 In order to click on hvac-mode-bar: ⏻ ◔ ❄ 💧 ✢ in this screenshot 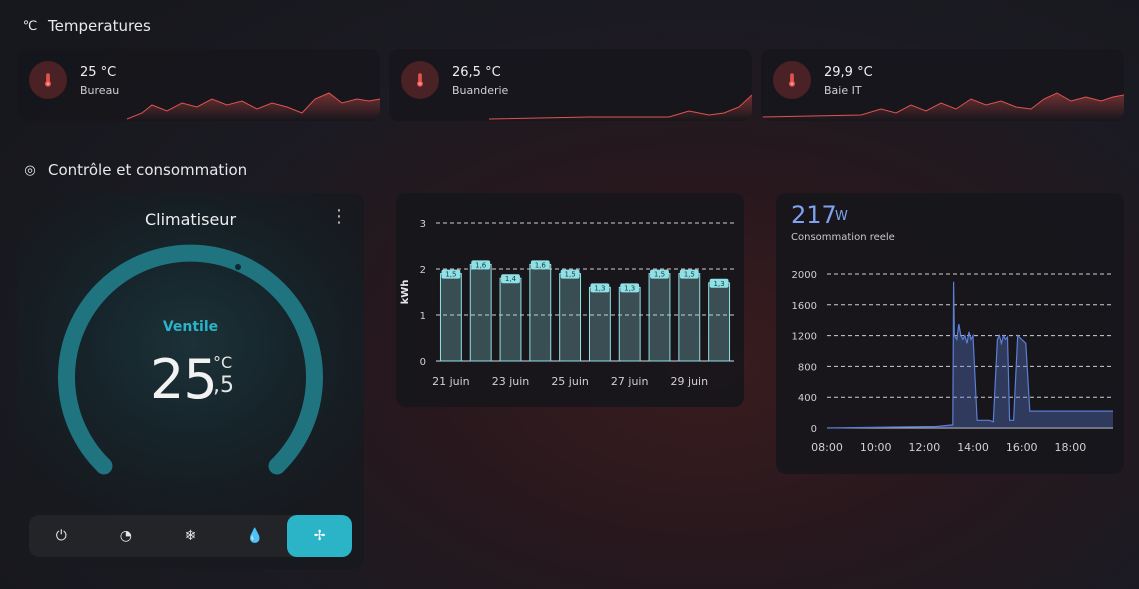, I will do `click(190, 536)`.